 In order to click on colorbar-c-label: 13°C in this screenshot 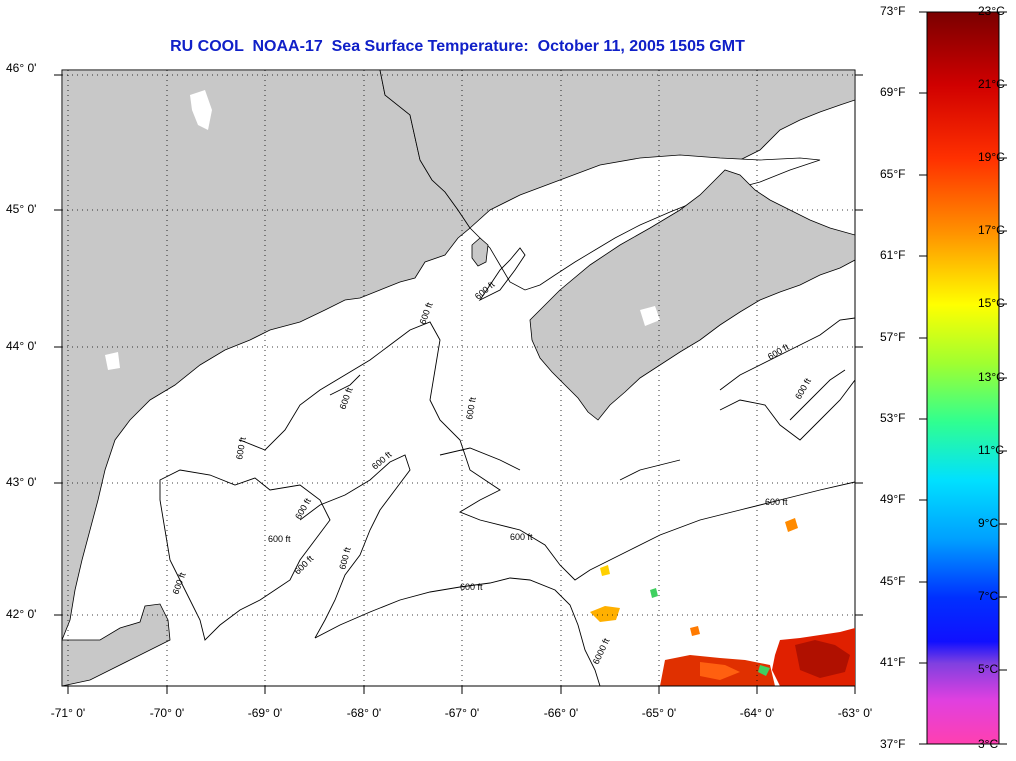, I will do `click(991, 377)`.